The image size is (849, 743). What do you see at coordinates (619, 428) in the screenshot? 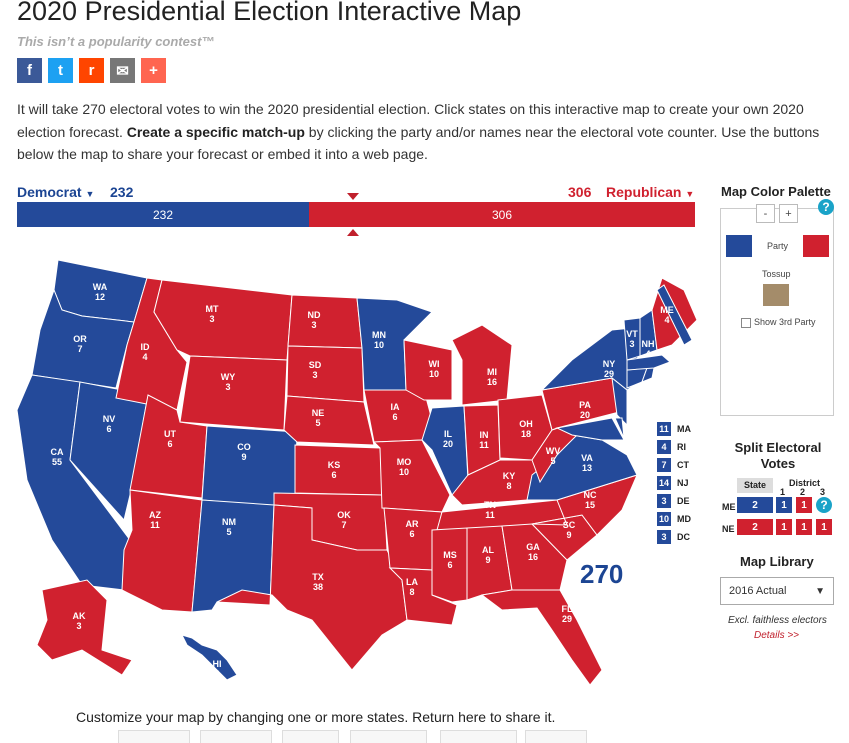
I see `state-de` at bounding box center [619, 428].